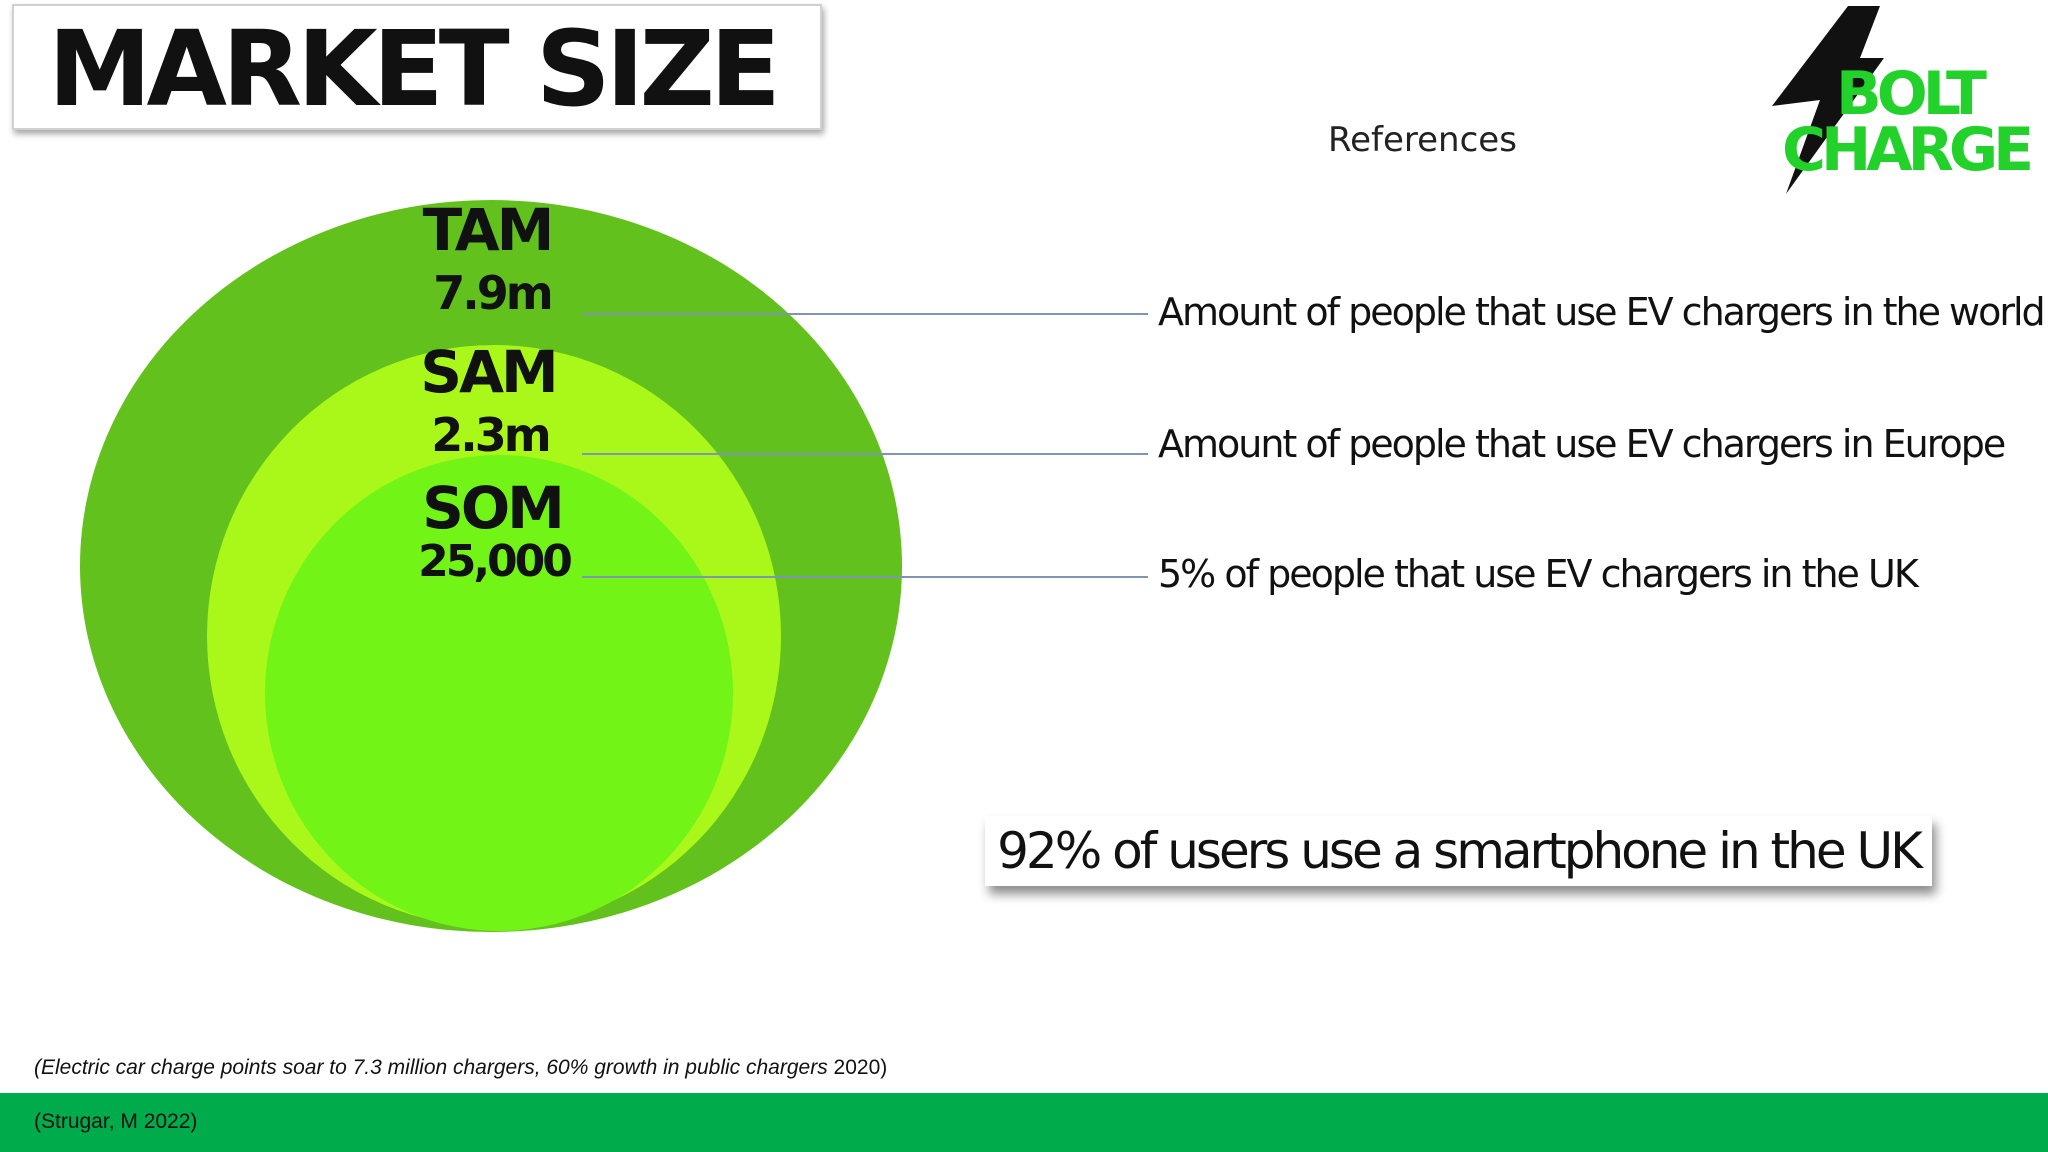  Describe the element at coordinates (1828, 100) in the screenshot. I see `lightning-bolt-icon` at that location.